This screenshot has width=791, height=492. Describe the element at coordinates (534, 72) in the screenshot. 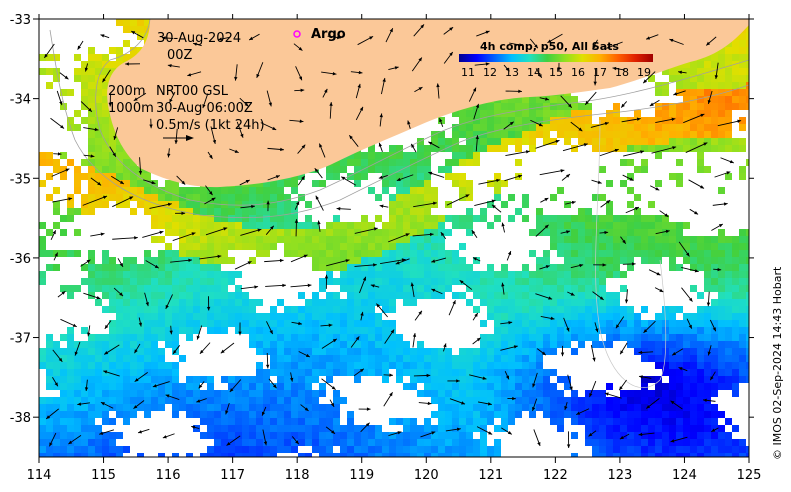

I see `colorbar-tick-label: 14` at that location.